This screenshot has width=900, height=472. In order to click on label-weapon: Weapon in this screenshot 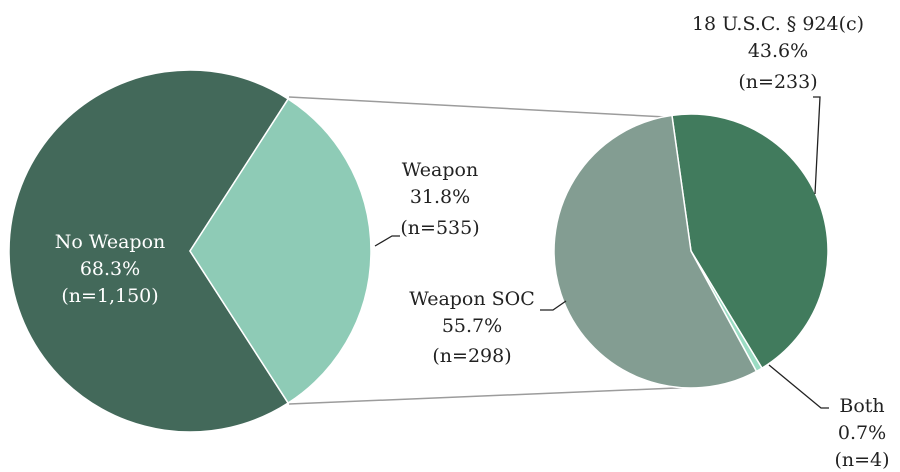, I will do `click(440, 170)`.